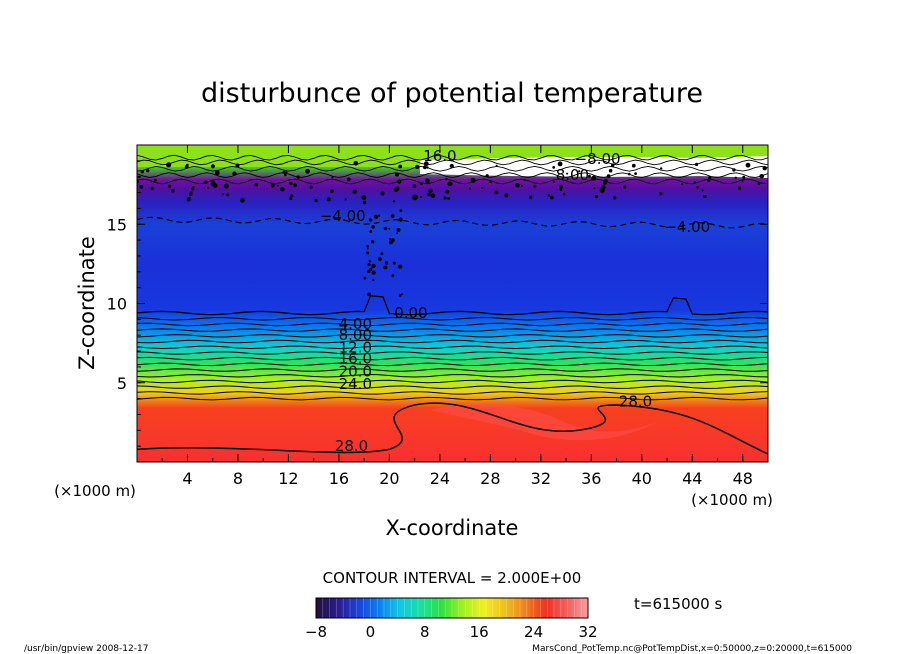 The height and width of the screenshot is (654, 904). I want to click on contour-label: 8.00, so click(572, 175).